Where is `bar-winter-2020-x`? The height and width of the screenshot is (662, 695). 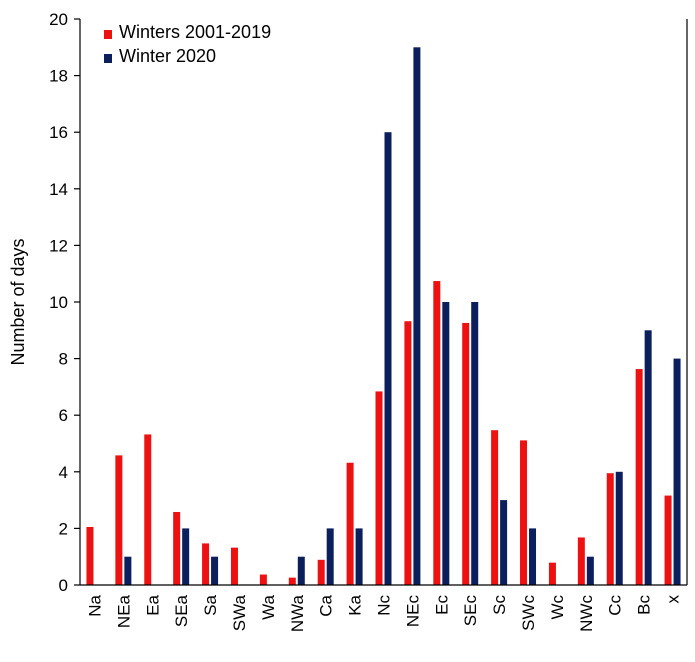
bar-winter-2020-x is located at coordinates (677, 471).